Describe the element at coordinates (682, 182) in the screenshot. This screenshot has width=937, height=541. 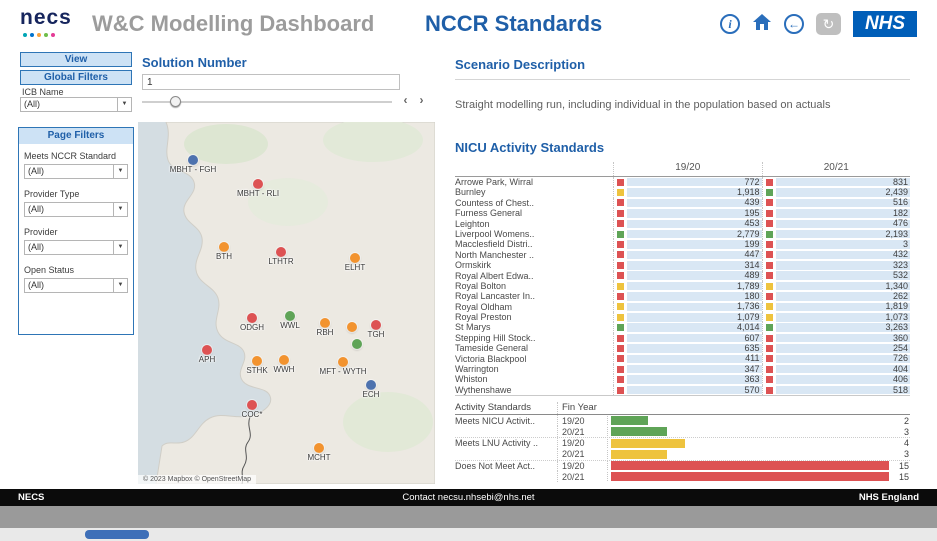
I see `table-row: Arrowe Park, Wirral 772 831` at that location.